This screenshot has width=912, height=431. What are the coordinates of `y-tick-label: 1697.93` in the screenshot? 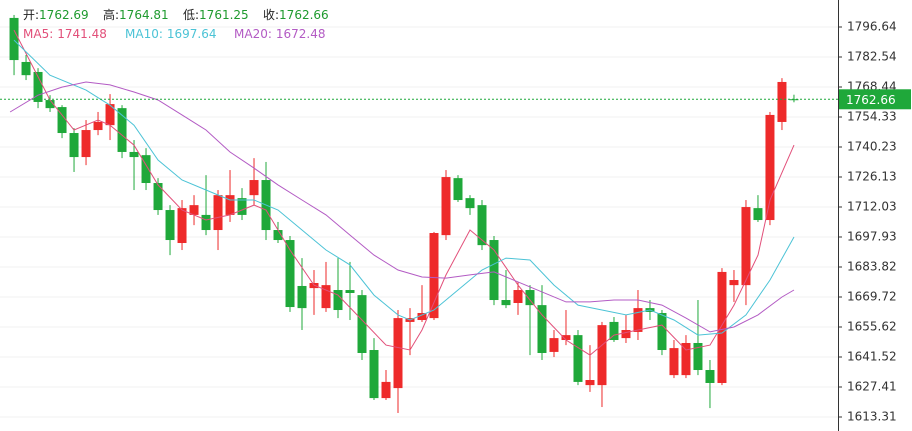 It's located at (872, 236).